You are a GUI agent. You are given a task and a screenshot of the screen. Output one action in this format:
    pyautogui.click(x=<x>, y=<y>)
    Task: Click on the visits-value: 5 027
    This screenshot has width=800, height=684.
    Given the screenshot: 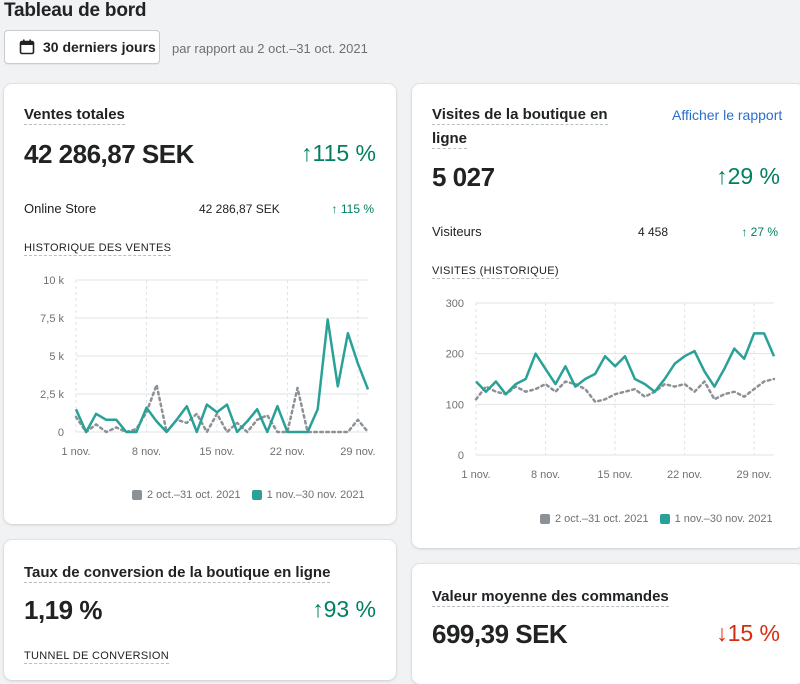 What is the action you would take?
    pyautogui.click(x=463, y=177)
    